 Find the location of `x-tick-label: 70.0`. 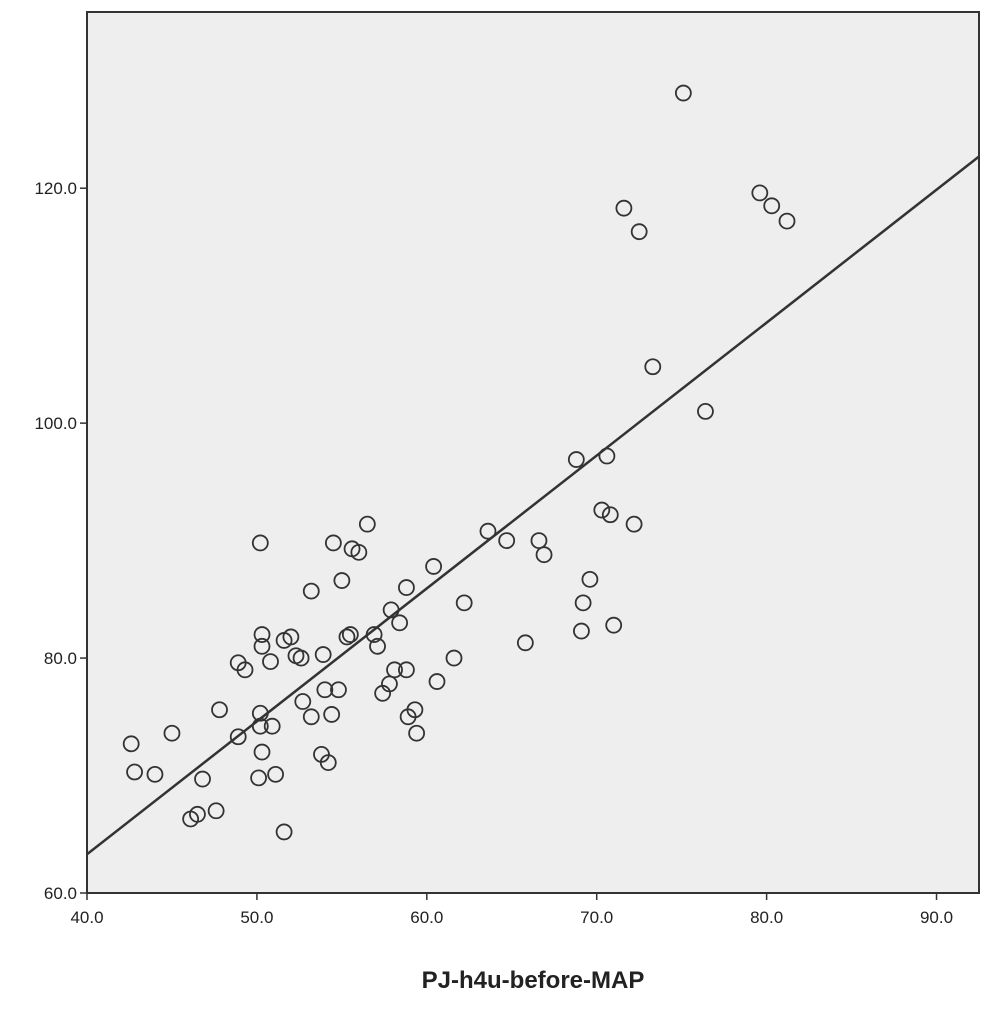

x-tick-label: 70.0 is located at coordinates (596, 917).